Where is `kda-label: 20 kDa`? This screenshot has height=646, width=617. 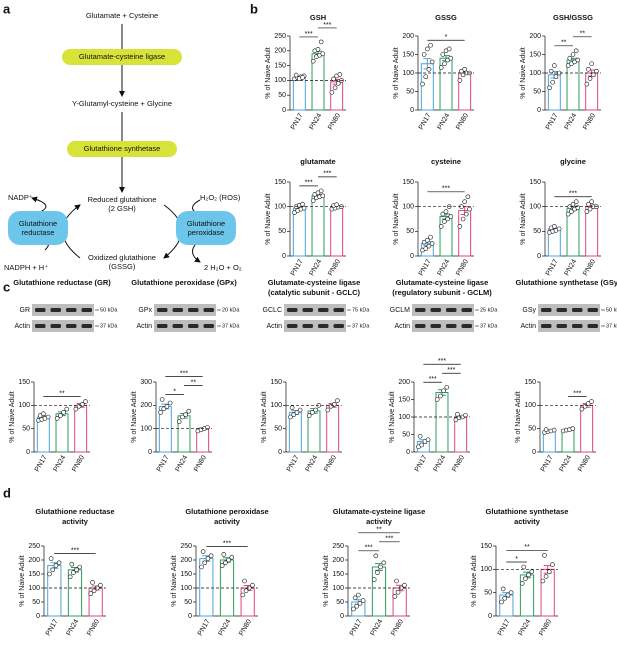
kda-label: 20 kDa is located at coordinates (231, 310).